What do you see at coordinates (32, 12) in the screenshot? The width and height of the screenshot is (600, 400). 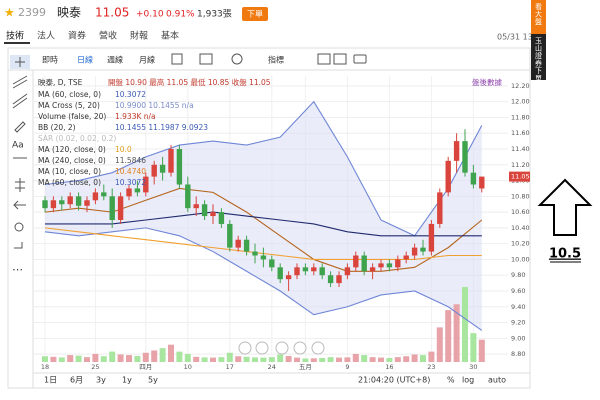 I see `stock-code: 2399` at bounding box center [32, 12].